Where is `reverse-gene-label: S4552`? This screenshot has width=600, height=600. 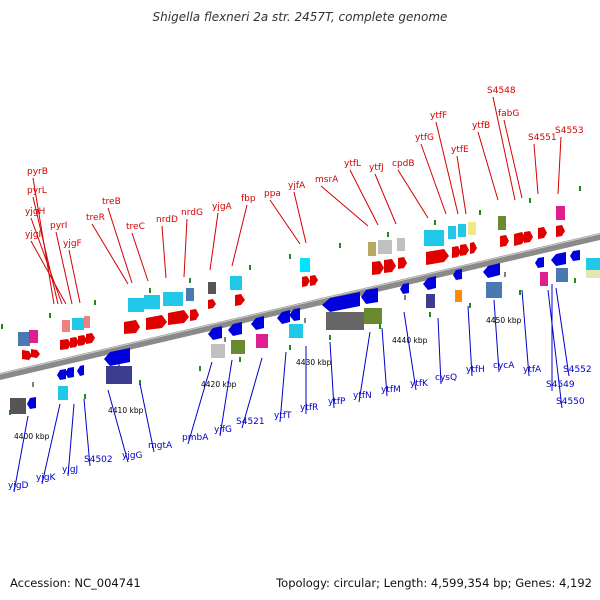
reverse-gene-label: S4552 is located at coordinates (577, 370).